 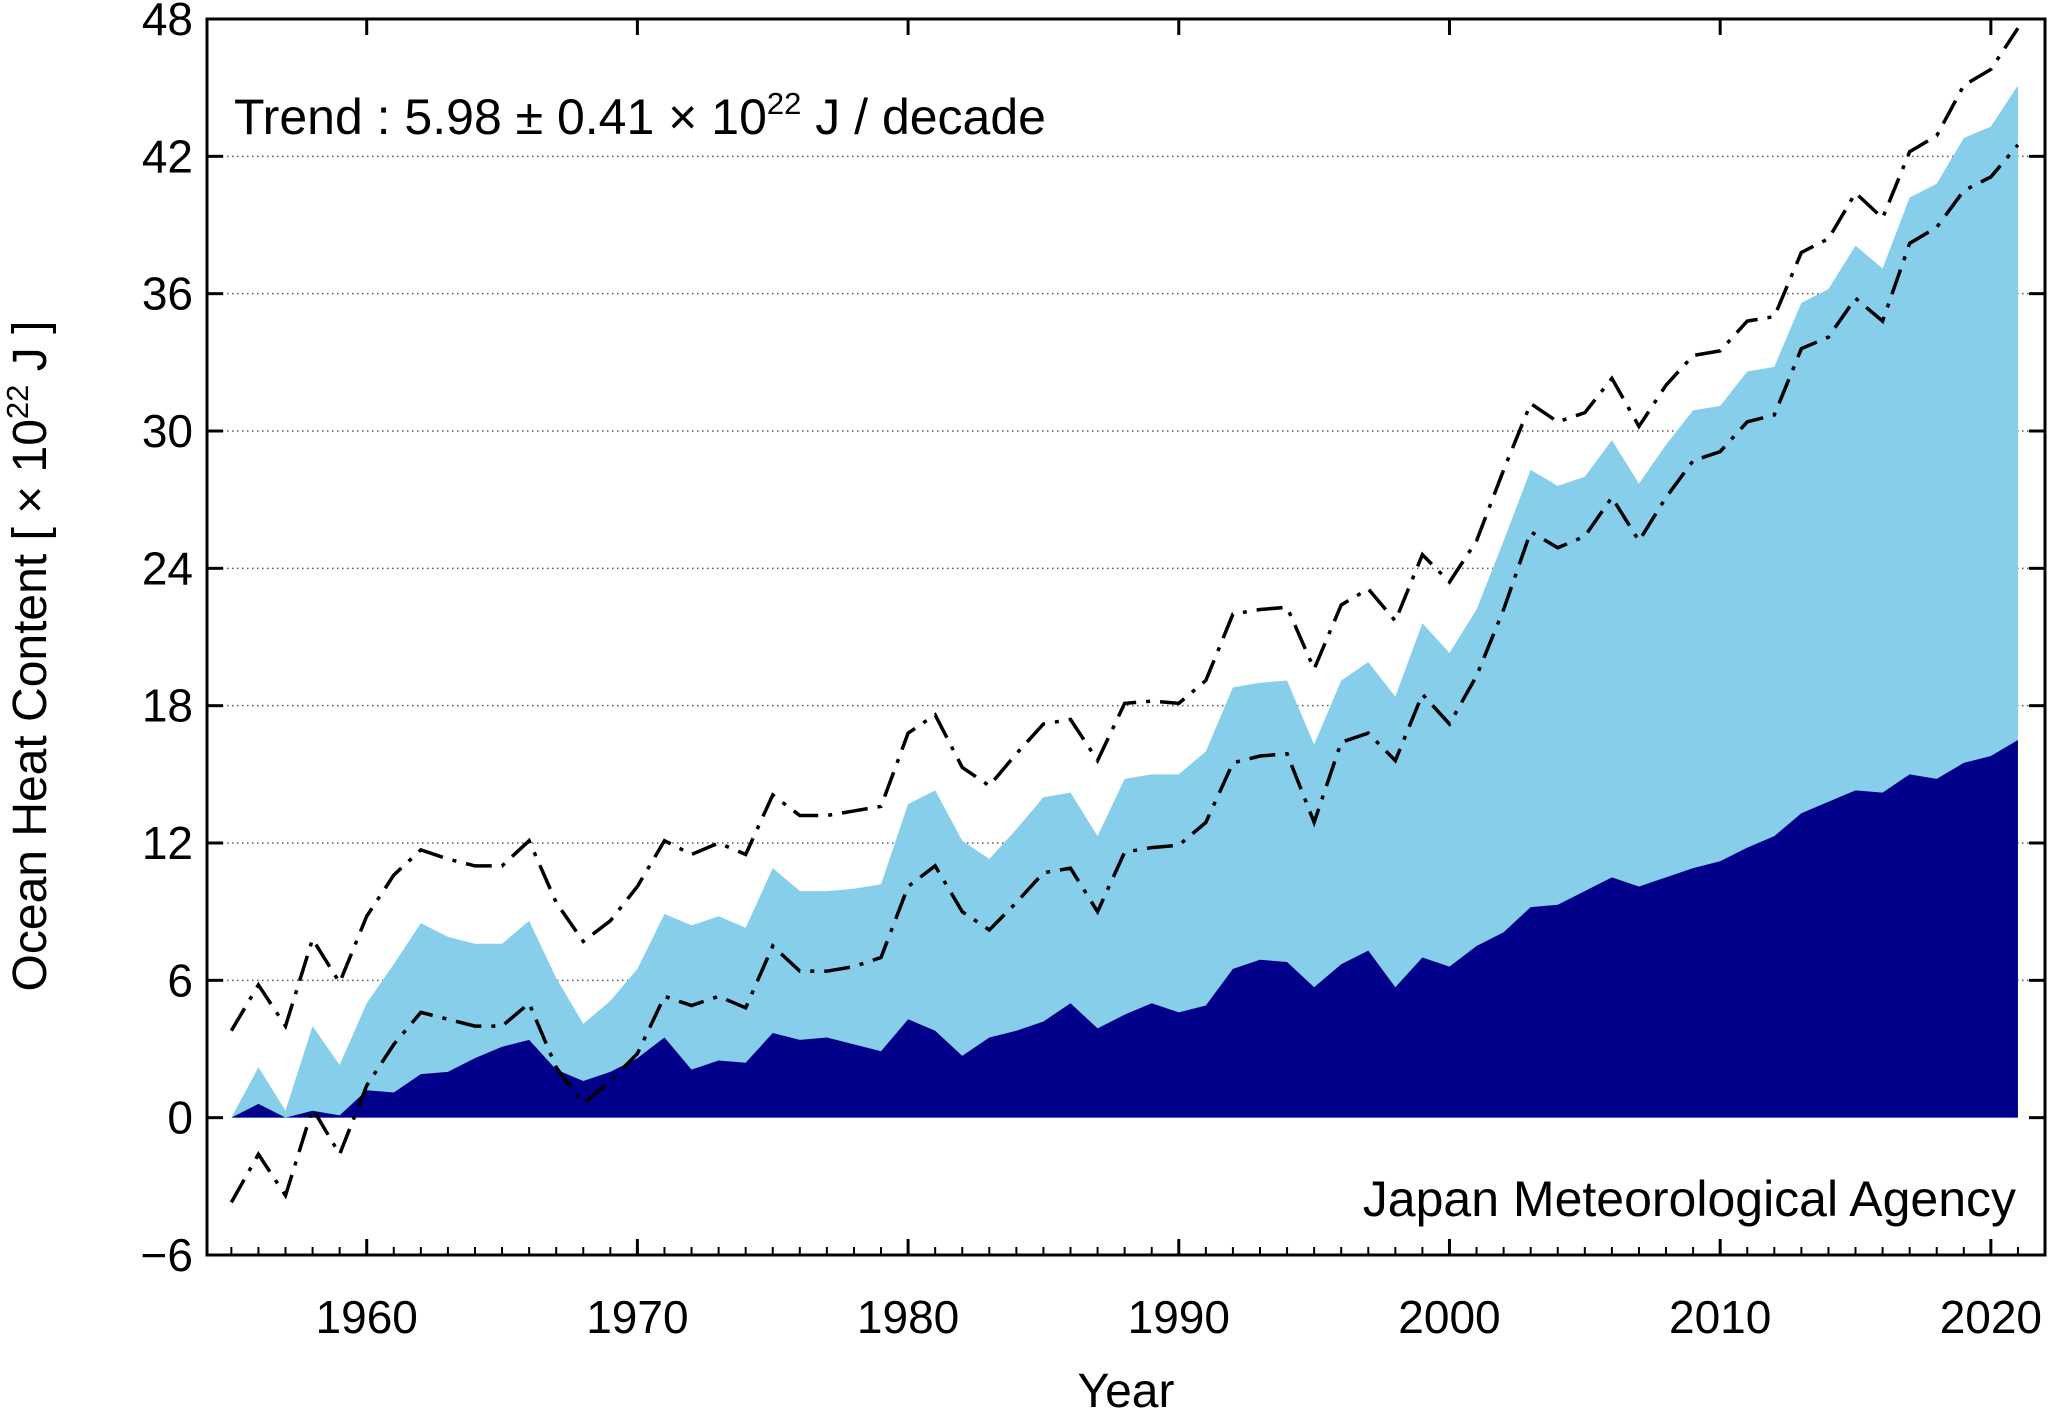 I want to click on y-tick-label-18: 18, so click(x=167, y=706).